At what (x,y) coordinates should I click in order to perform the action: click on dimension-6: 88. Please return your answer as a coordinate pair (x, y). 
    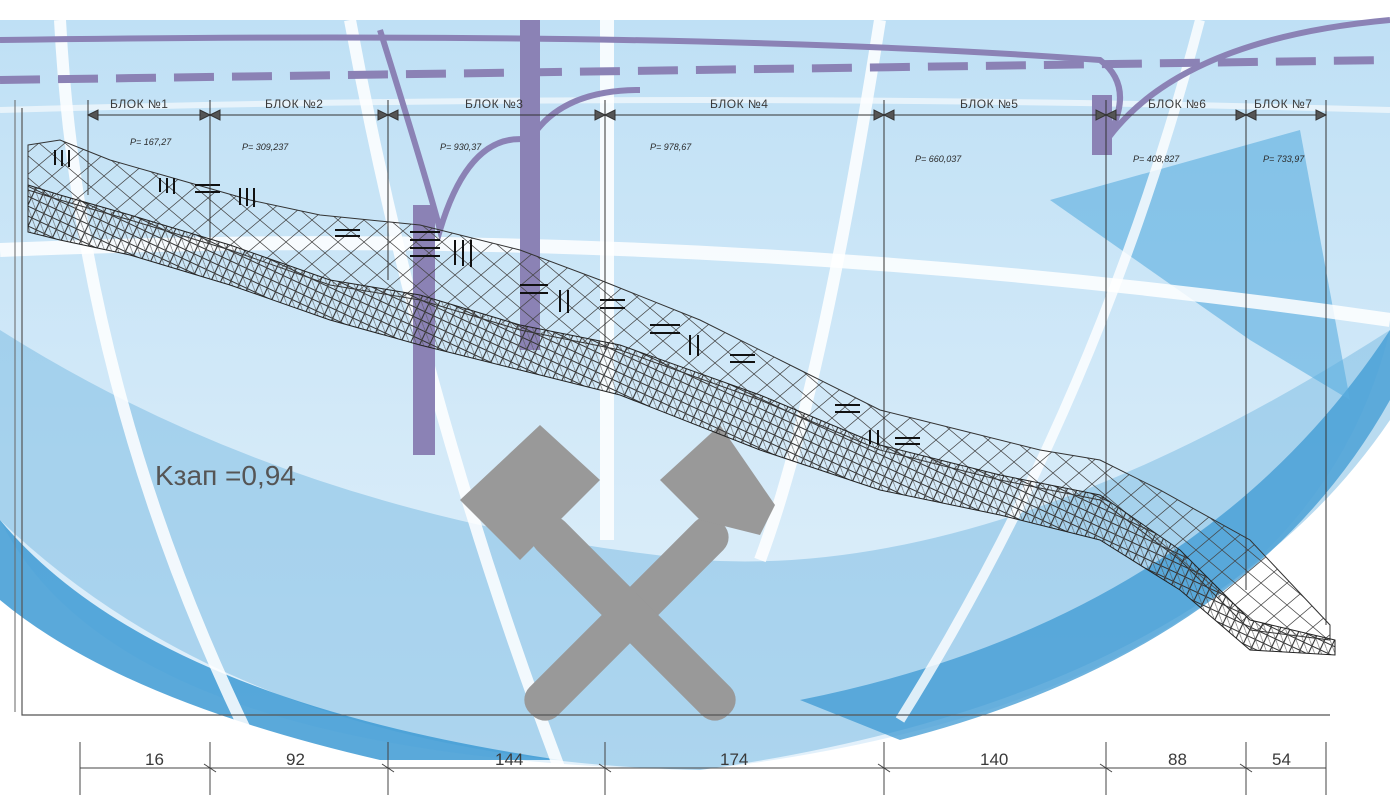
    Looking at the image, I should click on (1177, 759).